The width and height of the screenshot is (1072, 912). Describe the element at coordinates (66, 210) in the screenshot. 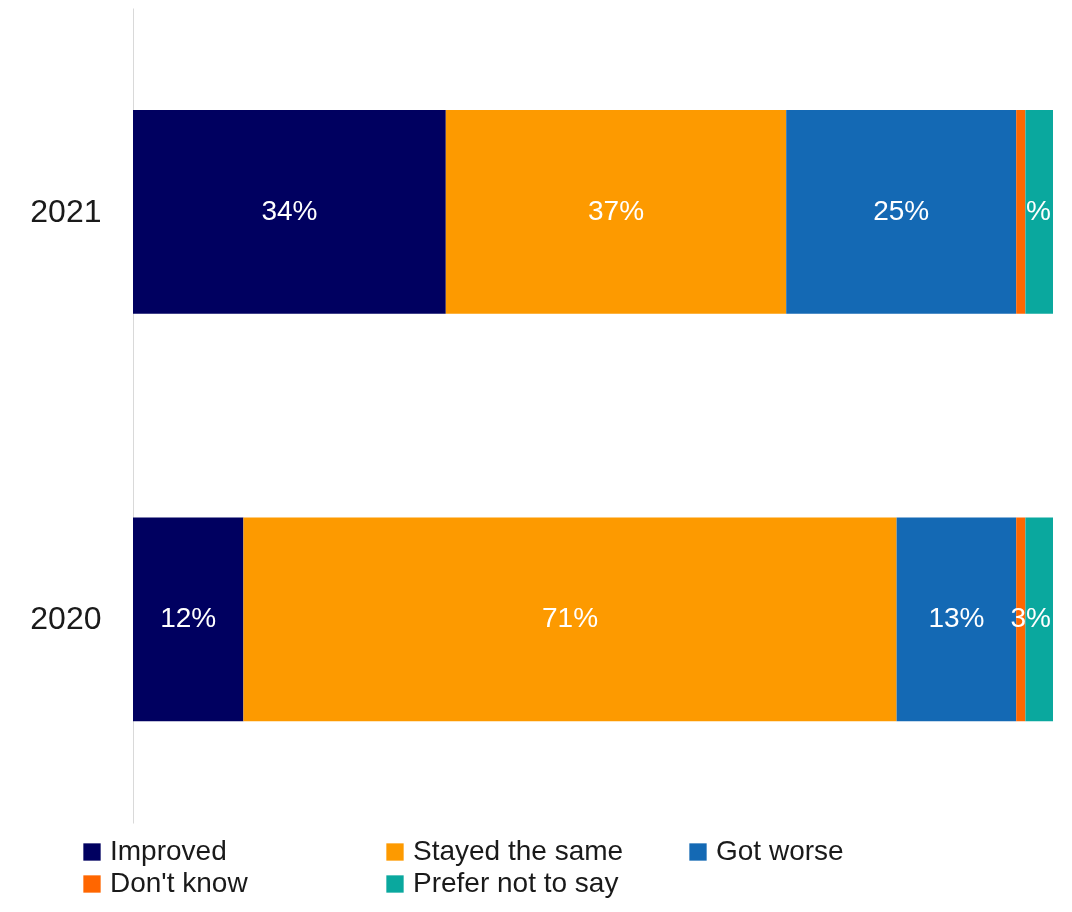

I see `y-tick-label: 2021` at that location.